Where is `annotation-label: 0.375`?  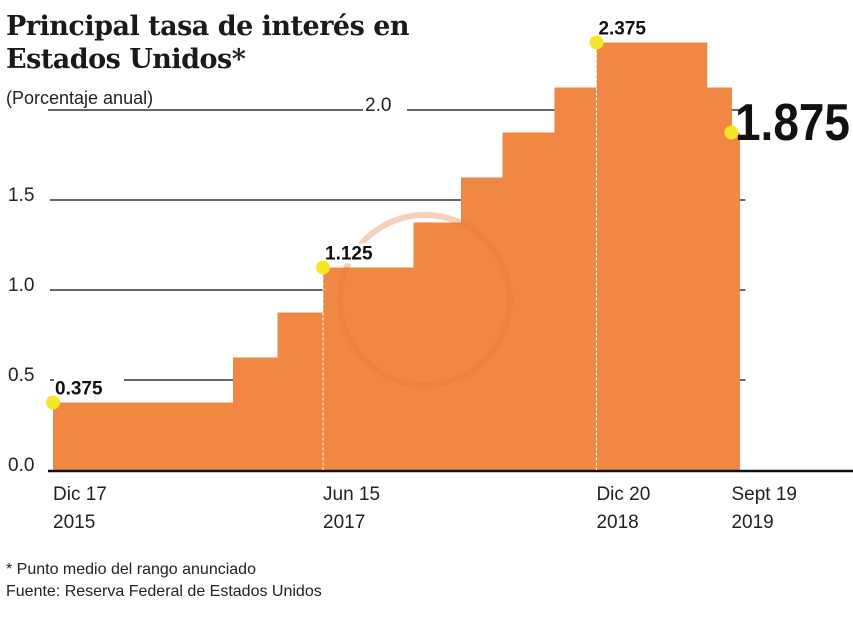
annotation-label: 0.375 is located at coordinates (79, 389).